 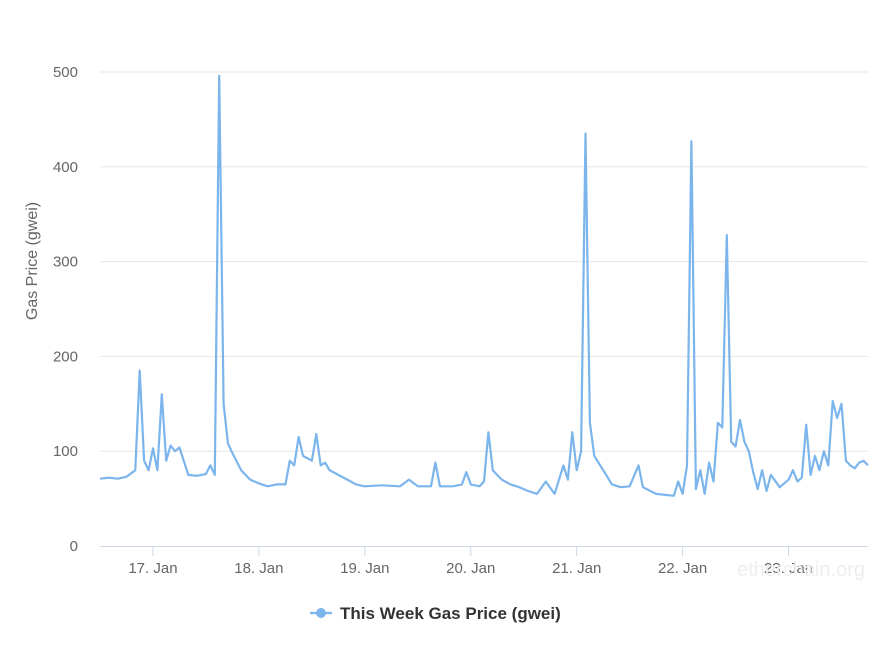 What do you see at coordinates (65, 356) in the screenshot?
I see `y-tick-label: 200` at bounding box center [65, 356].